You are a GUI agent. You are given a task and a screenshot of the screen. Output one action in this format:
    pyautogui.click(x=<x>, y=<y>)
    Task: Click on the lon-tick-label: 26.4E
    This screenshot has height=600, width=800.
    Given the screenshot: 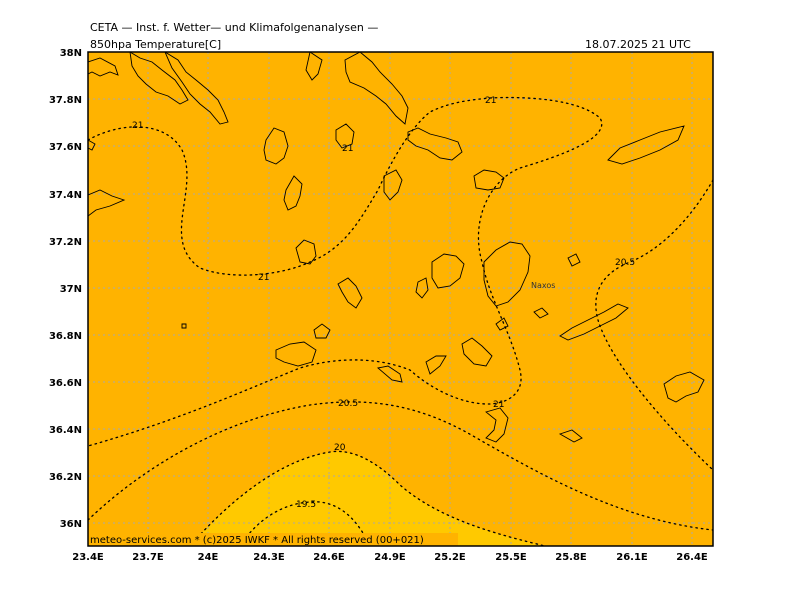 What is the action you would take?
    pyautogui.click(x=692, y=557)
    